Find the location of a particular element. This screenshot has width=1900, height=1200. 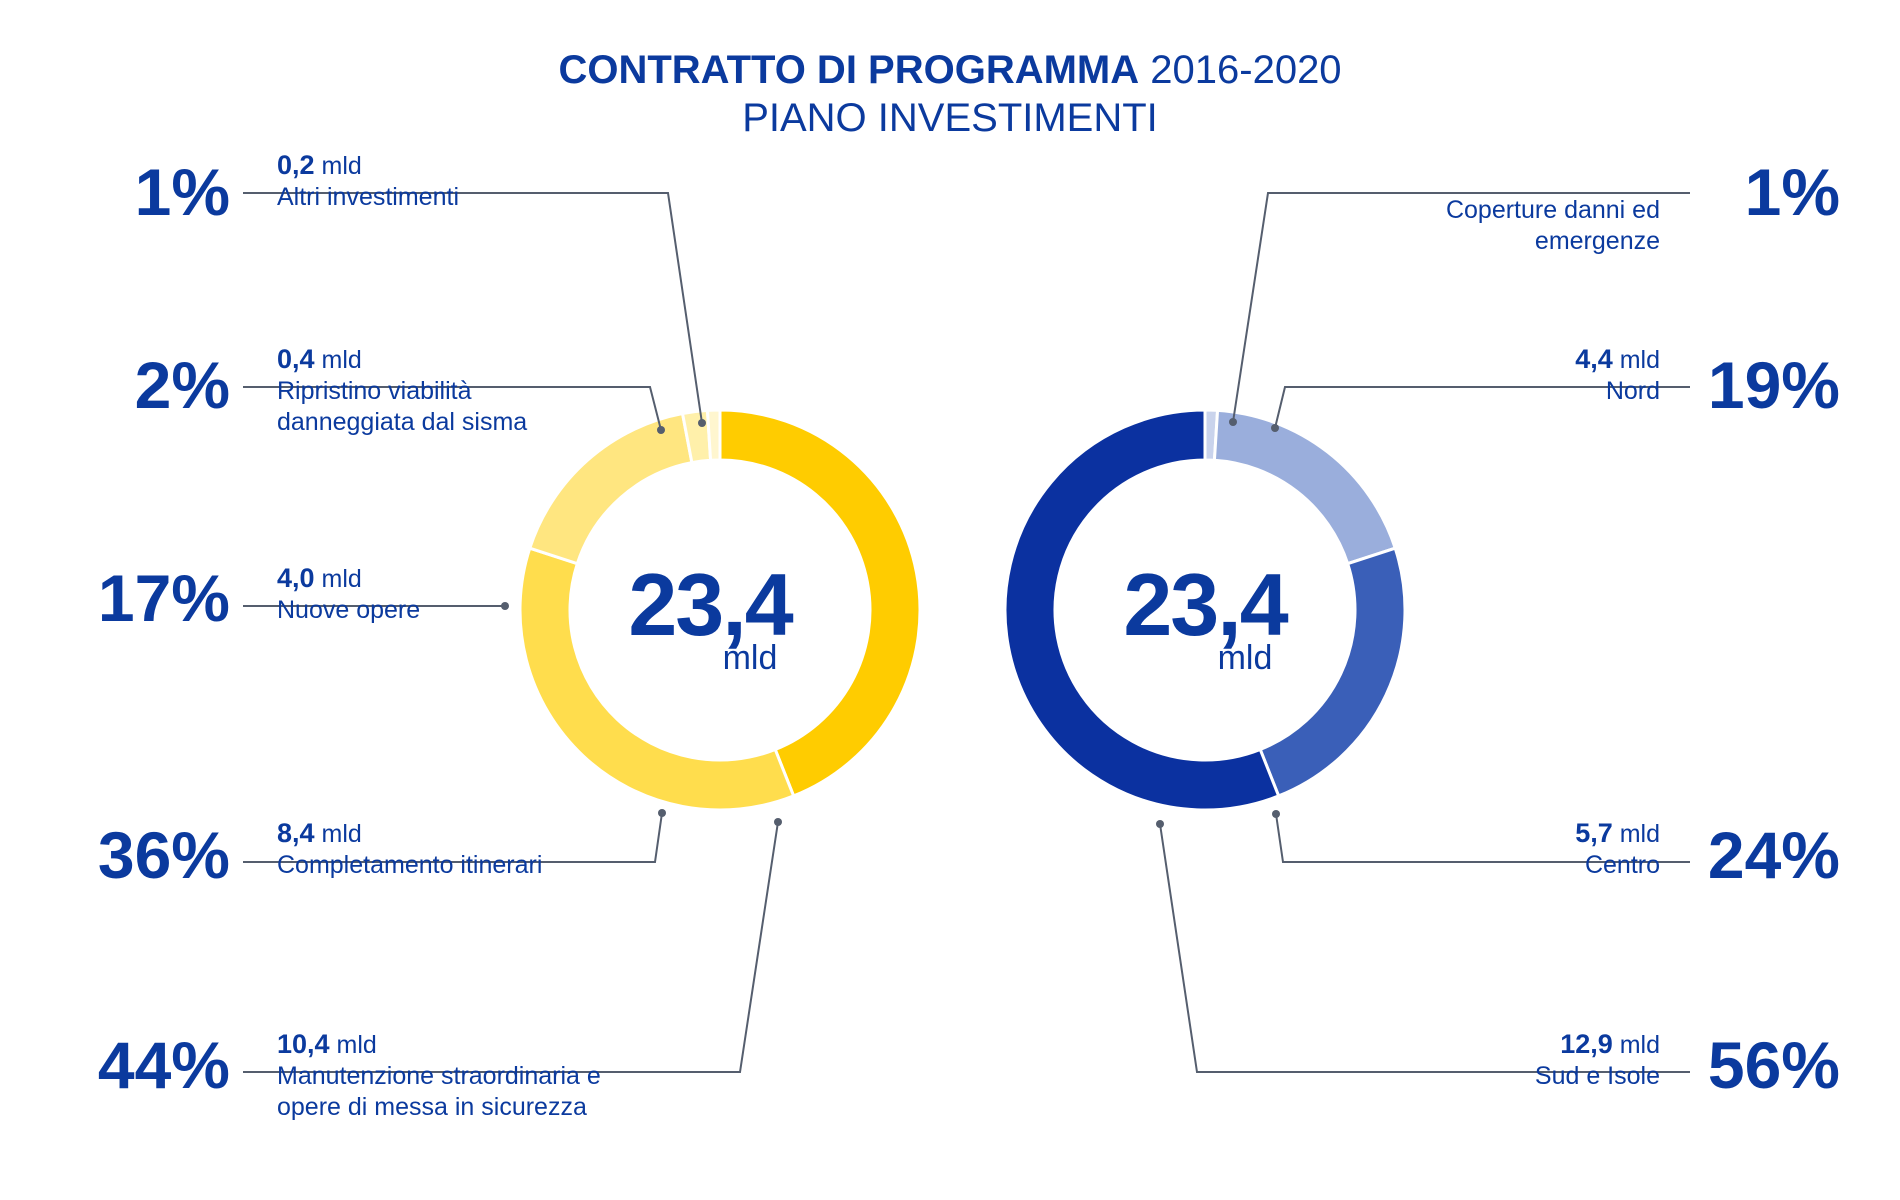

left-slice-altri-investimenti is located at coordinates (713, 435).